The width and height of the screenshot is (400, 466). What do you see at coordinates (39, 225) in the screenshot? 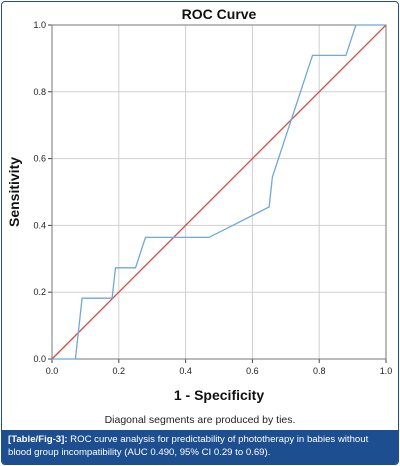
I see `y-tick-label: 0.4` at bounding box center [39, 225].